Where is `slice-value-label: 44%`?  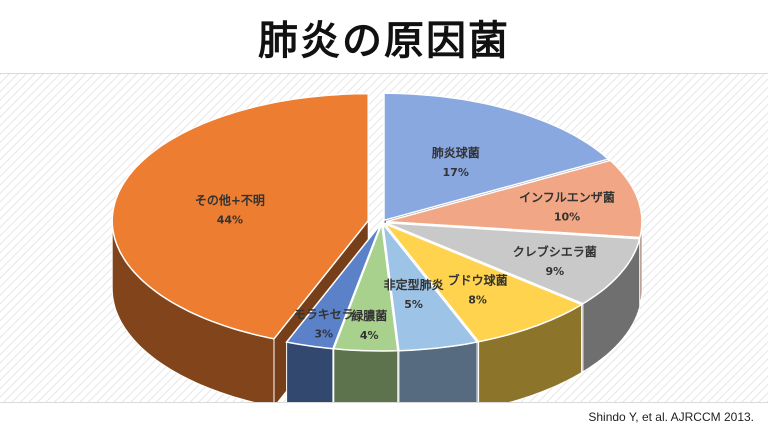 slice-value-label: 44% is located at coordinates (230, 220).